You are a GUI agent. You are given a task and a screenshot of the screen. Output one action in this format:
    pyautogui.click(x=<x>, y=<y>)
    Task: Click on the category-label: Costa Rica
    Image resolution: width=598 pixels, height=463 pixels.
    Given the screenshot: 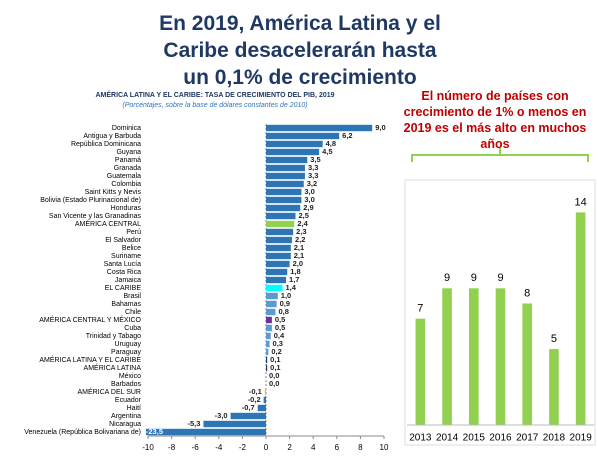 What is the action you would take?
    pyautogui.click(x=124, y=272)
    